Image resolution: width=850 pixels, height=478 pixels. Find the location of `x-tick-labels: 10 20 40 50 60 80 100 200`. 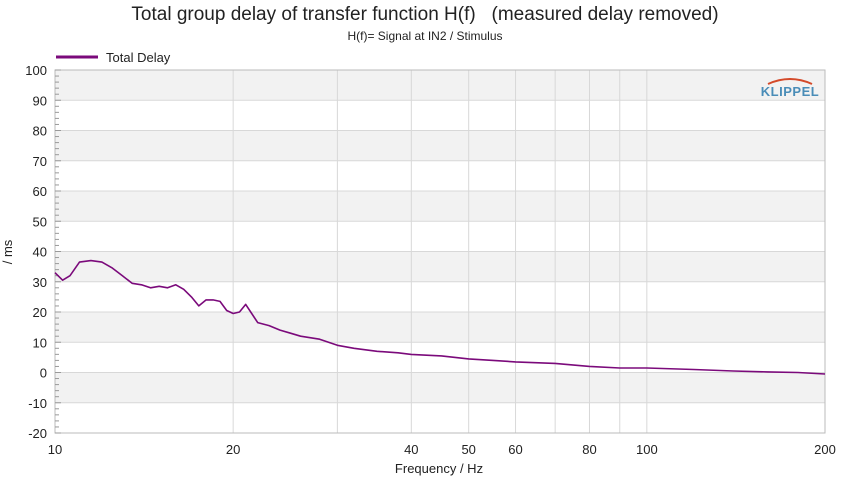

x-tick-labels: 10 20 40 50 60 80 100 200 is located at coordinates (442, 449).